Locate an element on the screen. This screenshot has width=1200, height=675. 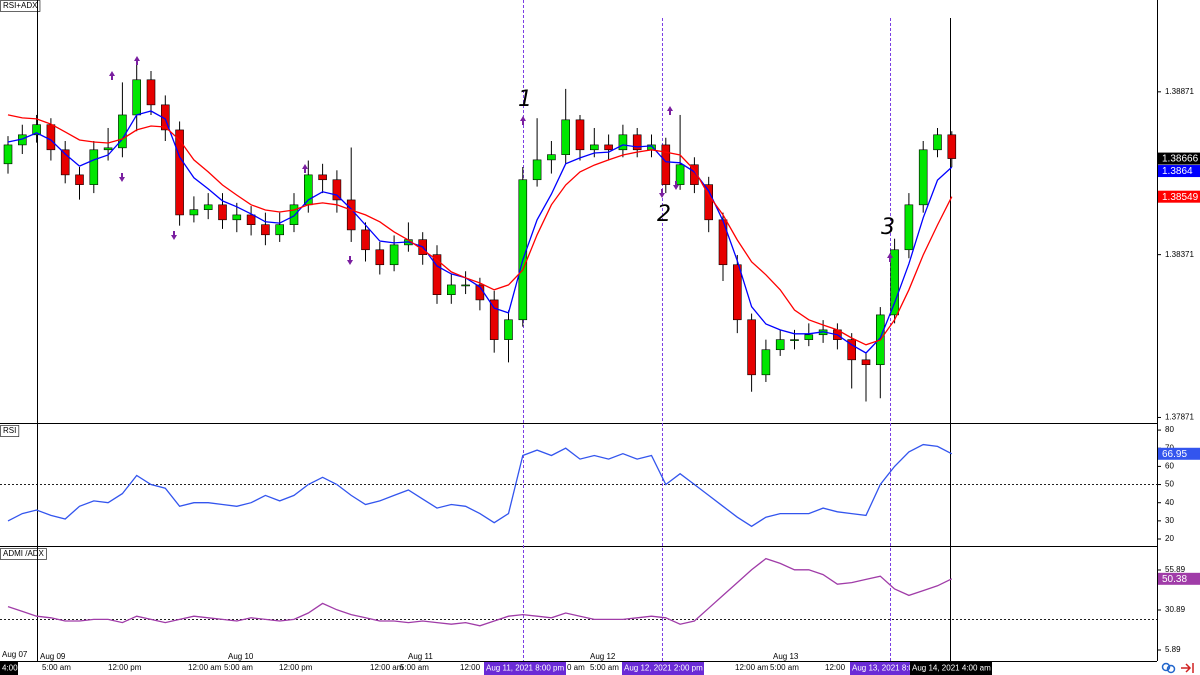
indicator-line is located at coordinates (480, 485).